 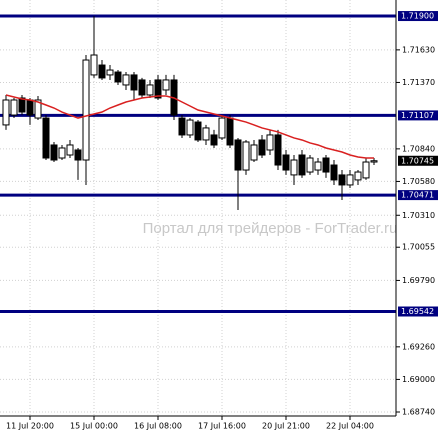 I want to click on current-price-label: 1.70745, so click(x=417, y=160).